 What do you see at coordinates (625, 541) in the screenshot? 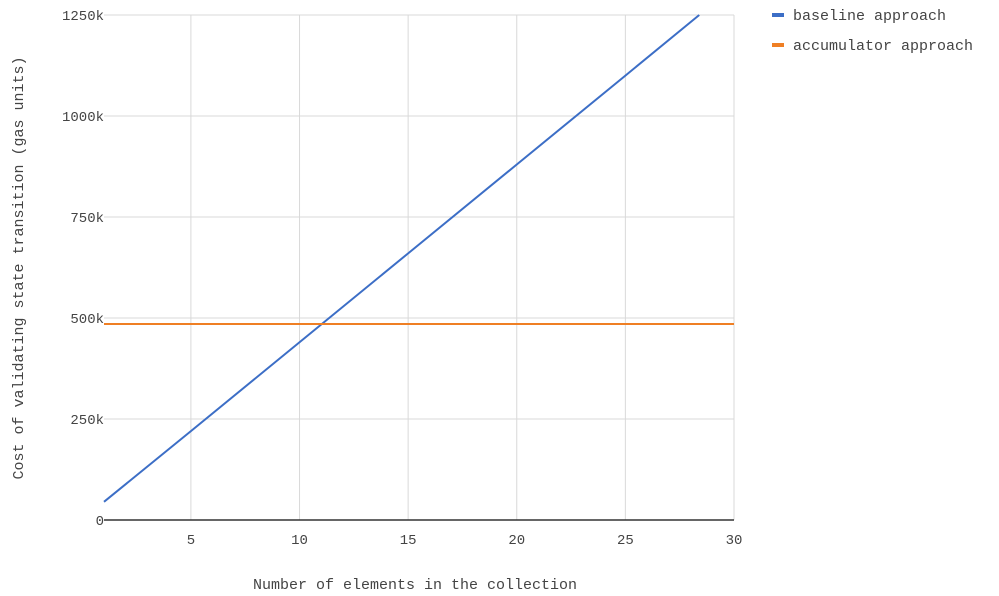
I see `x-tick-label: 25` at bounding box center [625, 541].